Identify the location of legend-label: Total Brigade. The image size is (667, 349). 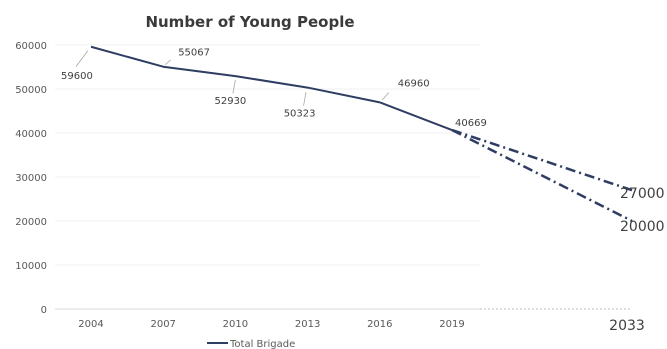
(262, 344).